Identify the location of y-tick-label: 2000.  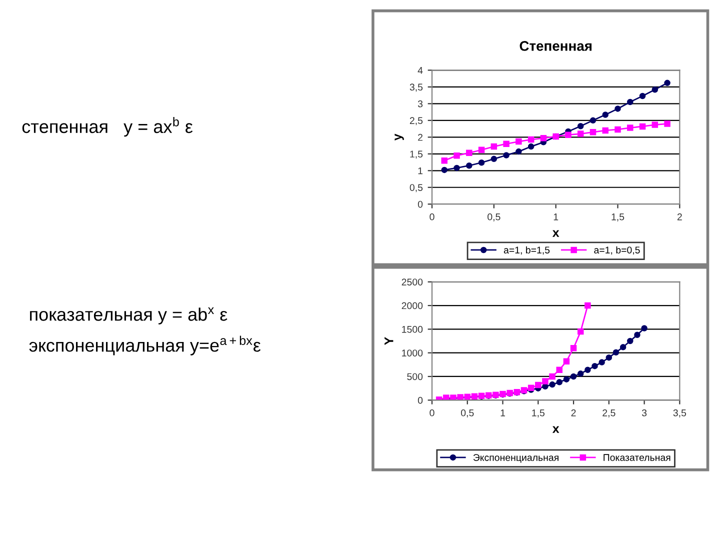
(412, 306).